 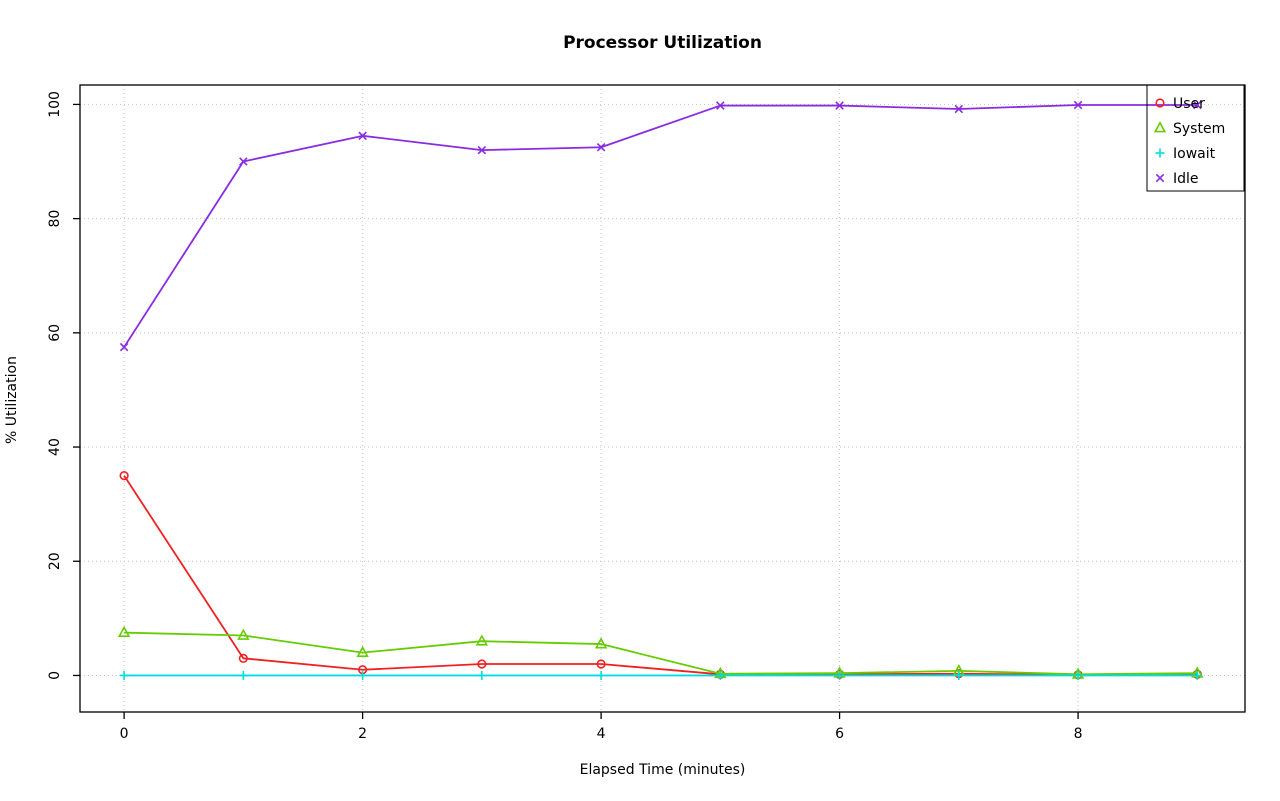 What do you see at coordinates (1194, 154) in the screenshot?
I see `legend-label-iowait: Iowait` at bounding box center [1194, 154].